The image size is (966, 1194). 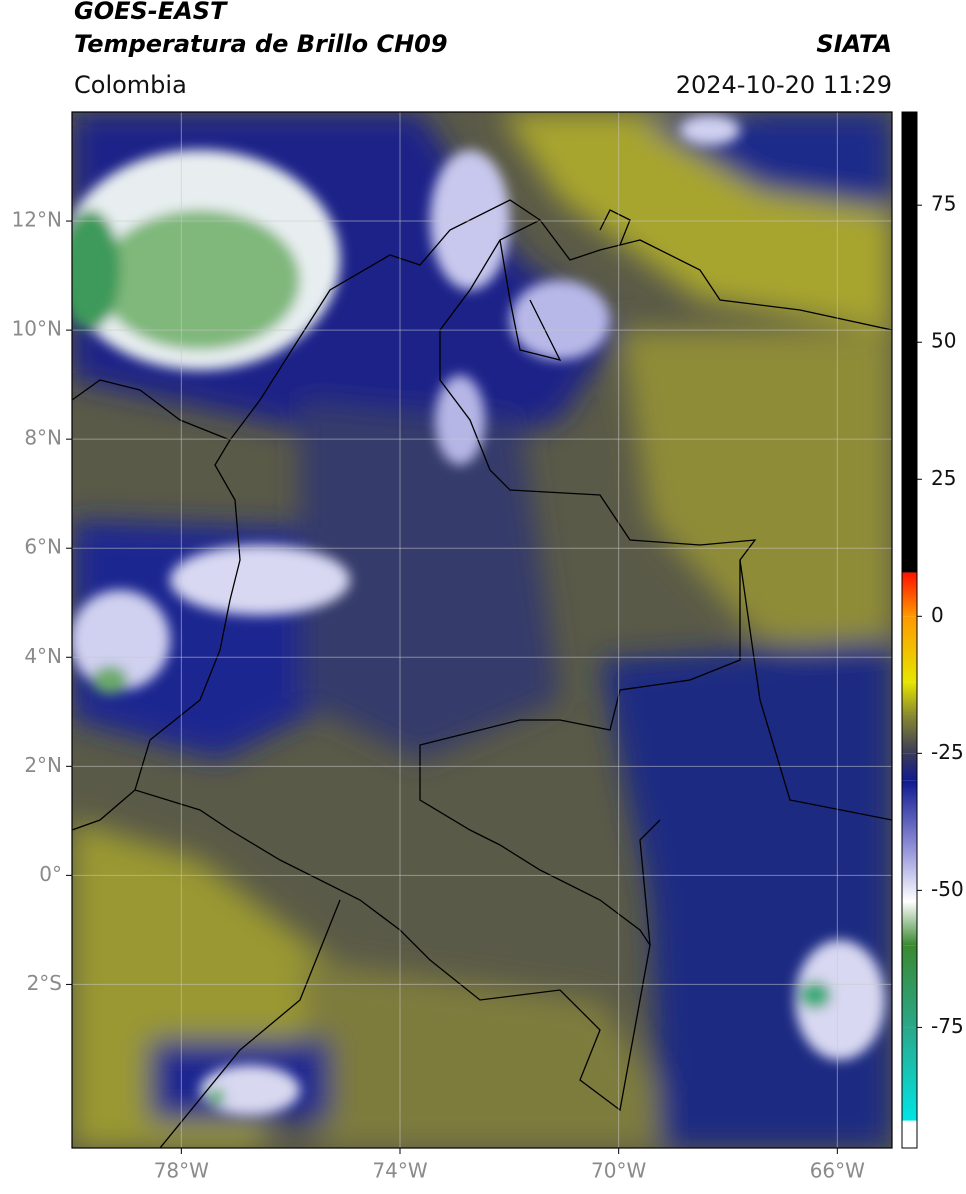 What do you see at coordinates (943, 478) in the screenshot?
I see `colorbar-tick-label: 25` at bounding box center [943, 478].